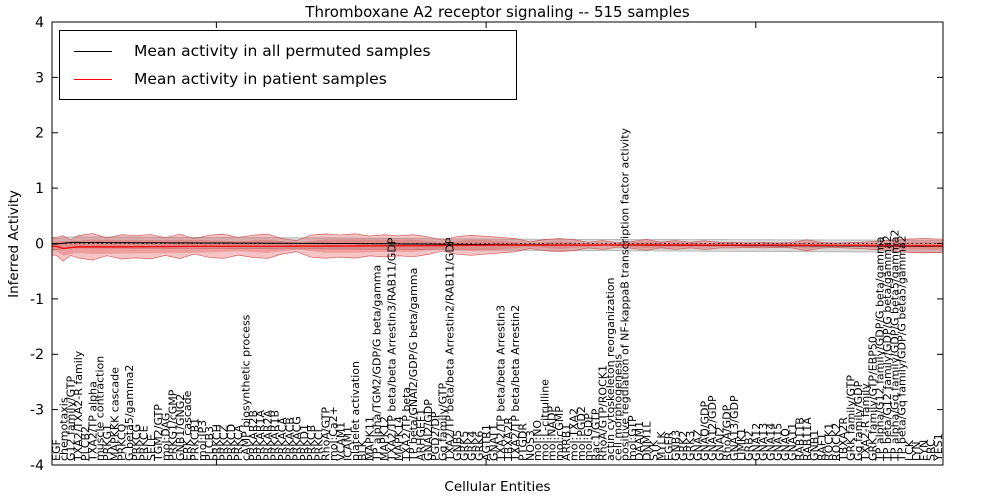  Describe the element at coordinates (843, 439) in the screenshot. I see `entity-label: TBXA2R` at that location.